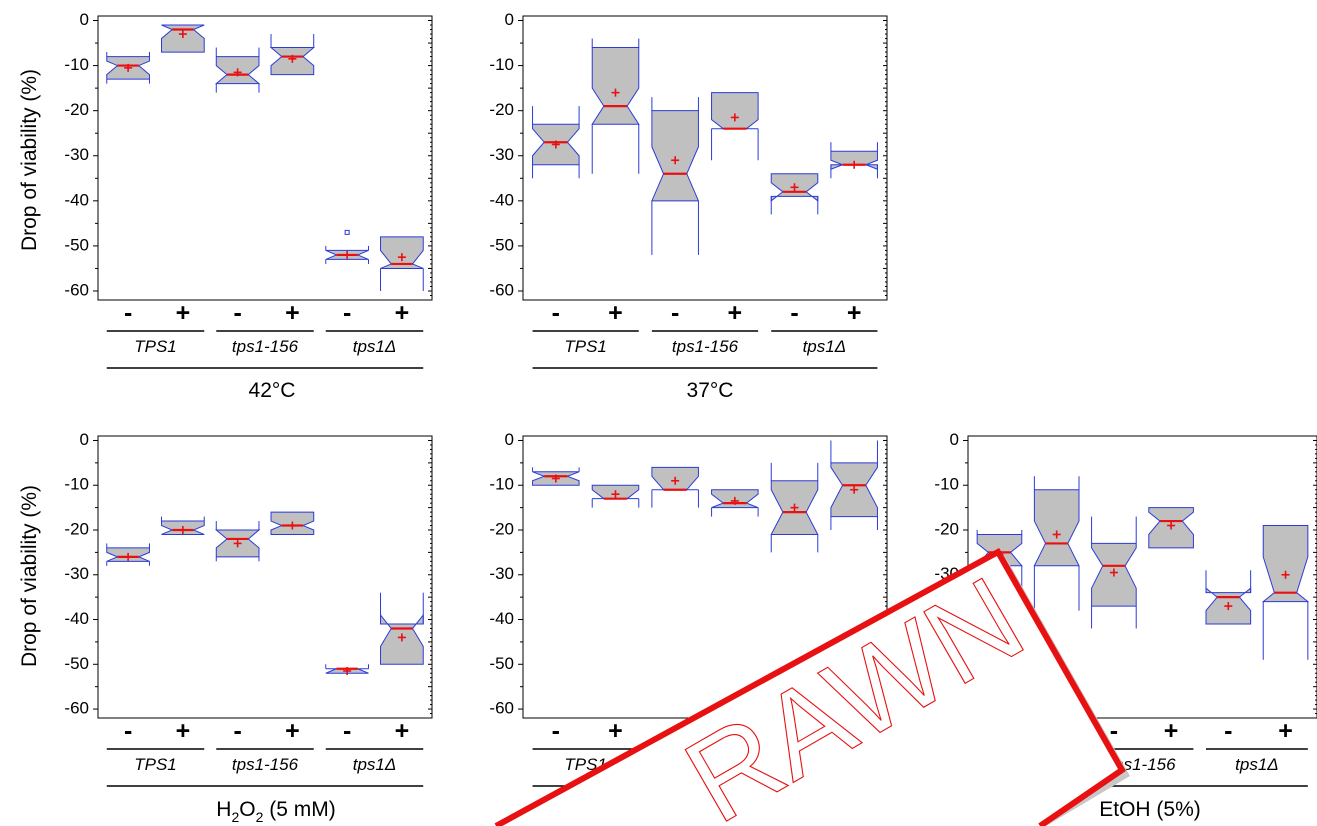 The image size is (1317, 826). Describe the element at coordinates (235, 817) in the screenshot. I see `condition-h2o2-sub1: 2` at that location.